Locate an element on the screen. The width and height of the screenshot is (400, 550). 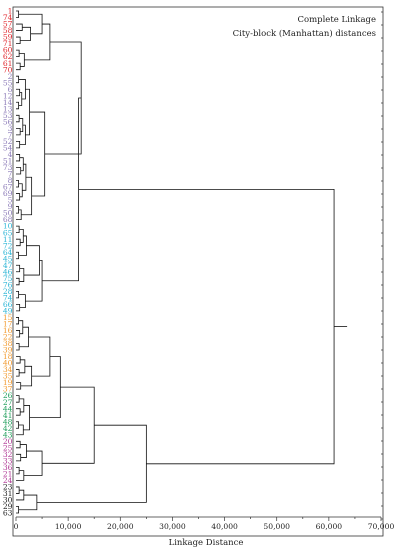
x-tick-label: 30,000 is located at coordinates (172, 526).